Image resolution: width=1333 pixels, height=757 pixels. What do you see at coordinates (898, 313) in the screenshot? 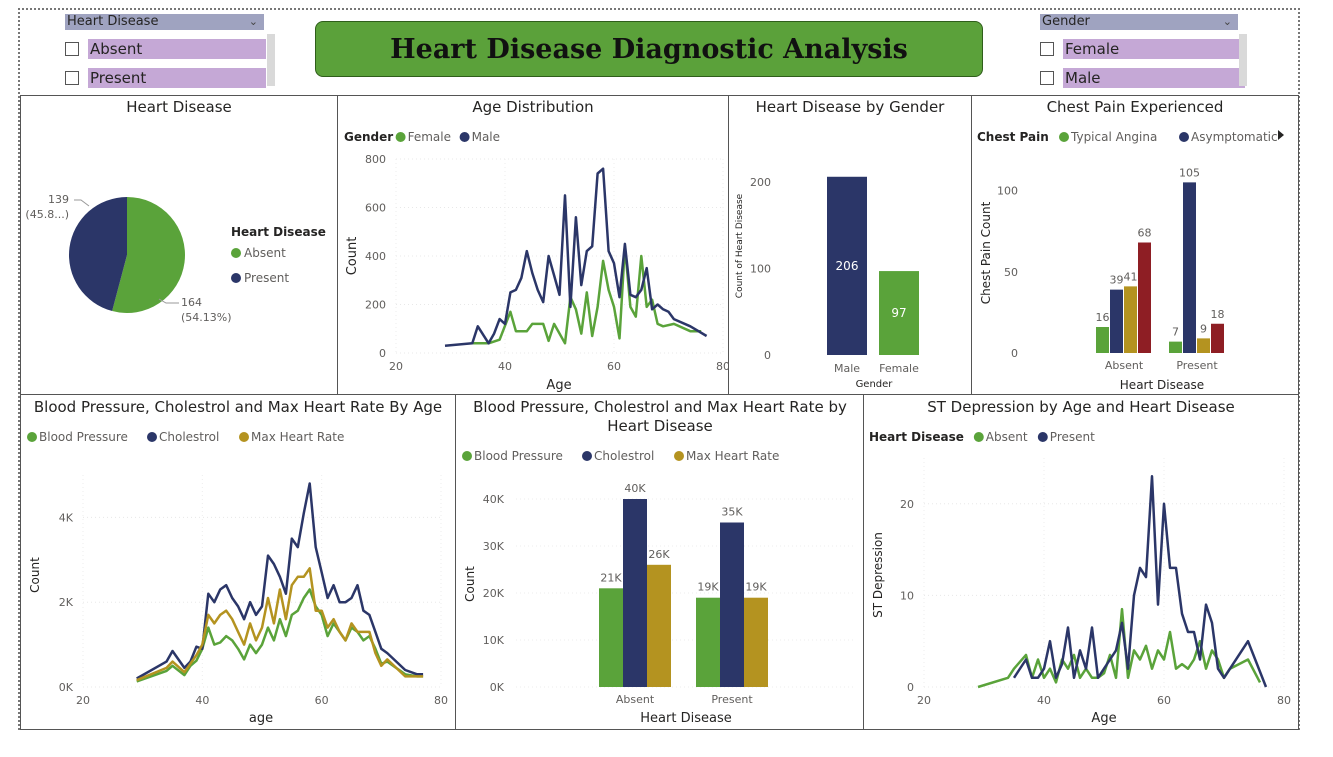
I see `bar-value-label: 97` at bounding box center [898, 313].